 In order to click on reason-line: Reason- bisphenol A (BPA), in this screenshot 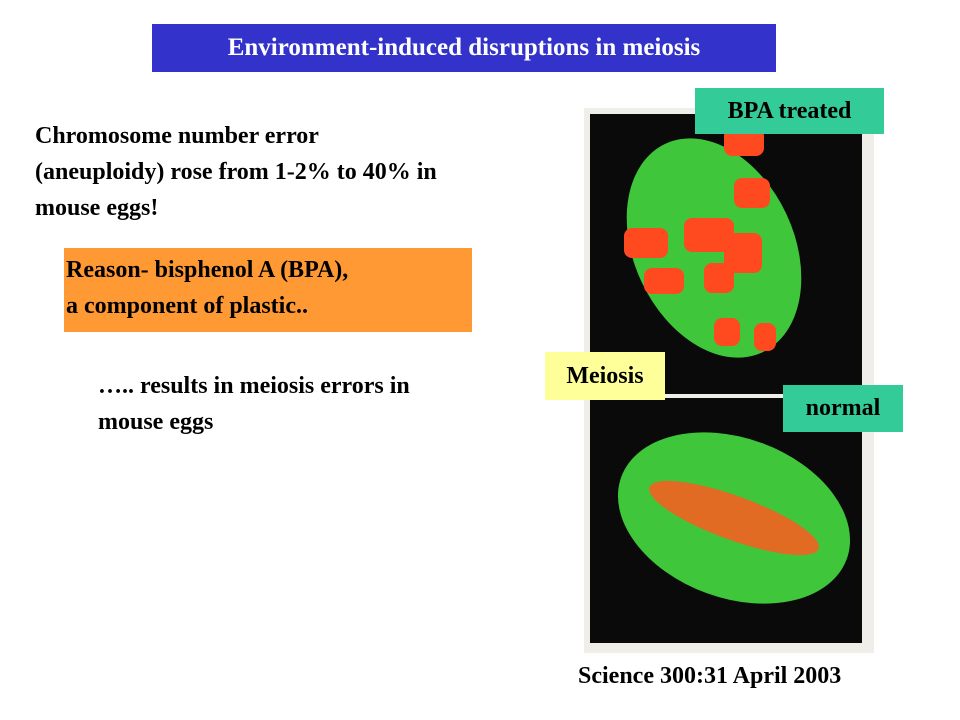, I will do `click(207, 270)`.